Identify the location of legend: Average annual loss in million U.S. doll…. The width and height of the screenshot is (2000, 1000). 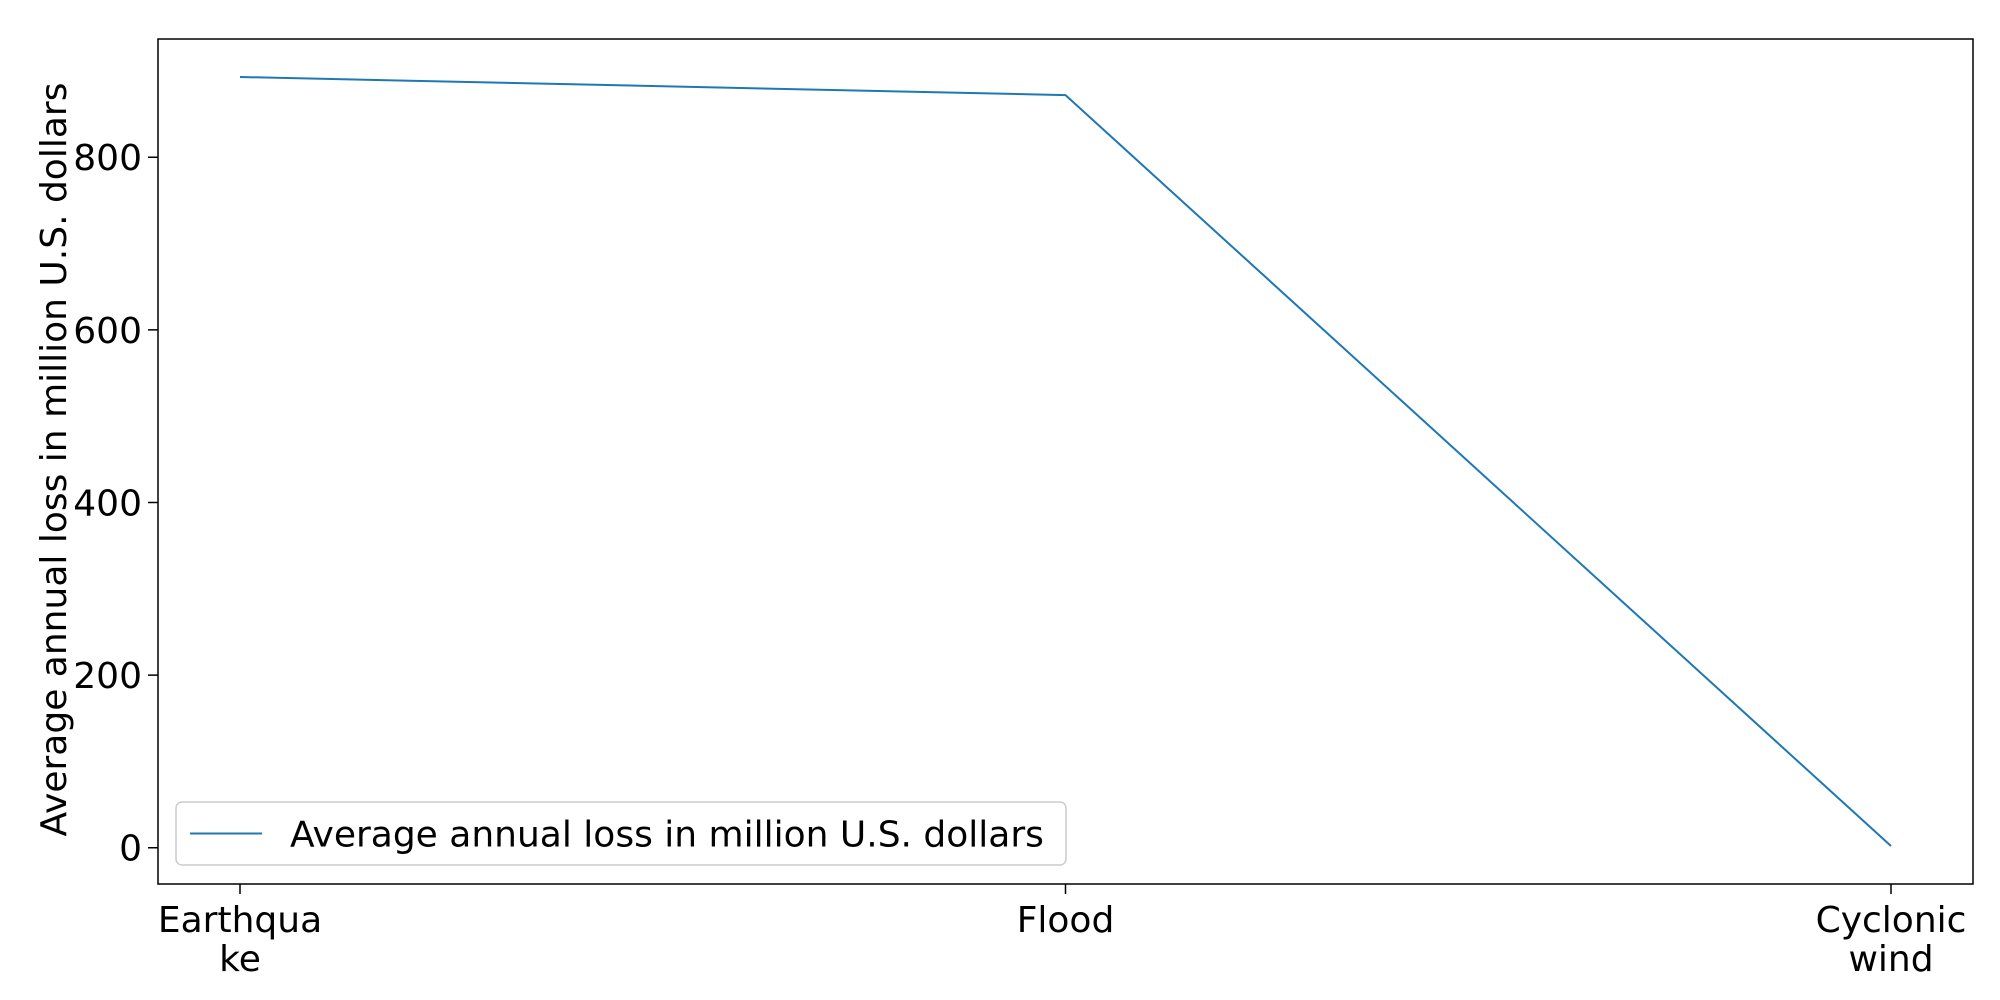
(621, 833).